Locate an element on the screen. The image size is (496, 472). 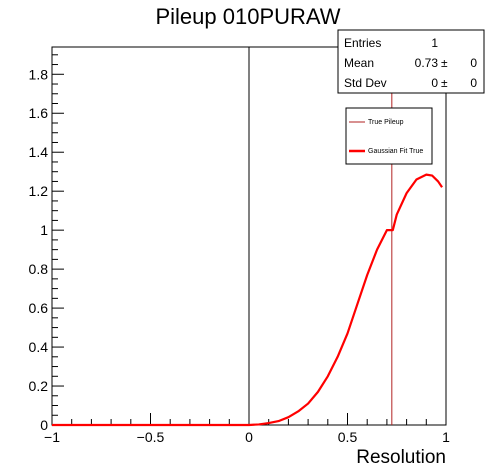
y-tick-label: 0.2 is located at coordinates (39, 386).